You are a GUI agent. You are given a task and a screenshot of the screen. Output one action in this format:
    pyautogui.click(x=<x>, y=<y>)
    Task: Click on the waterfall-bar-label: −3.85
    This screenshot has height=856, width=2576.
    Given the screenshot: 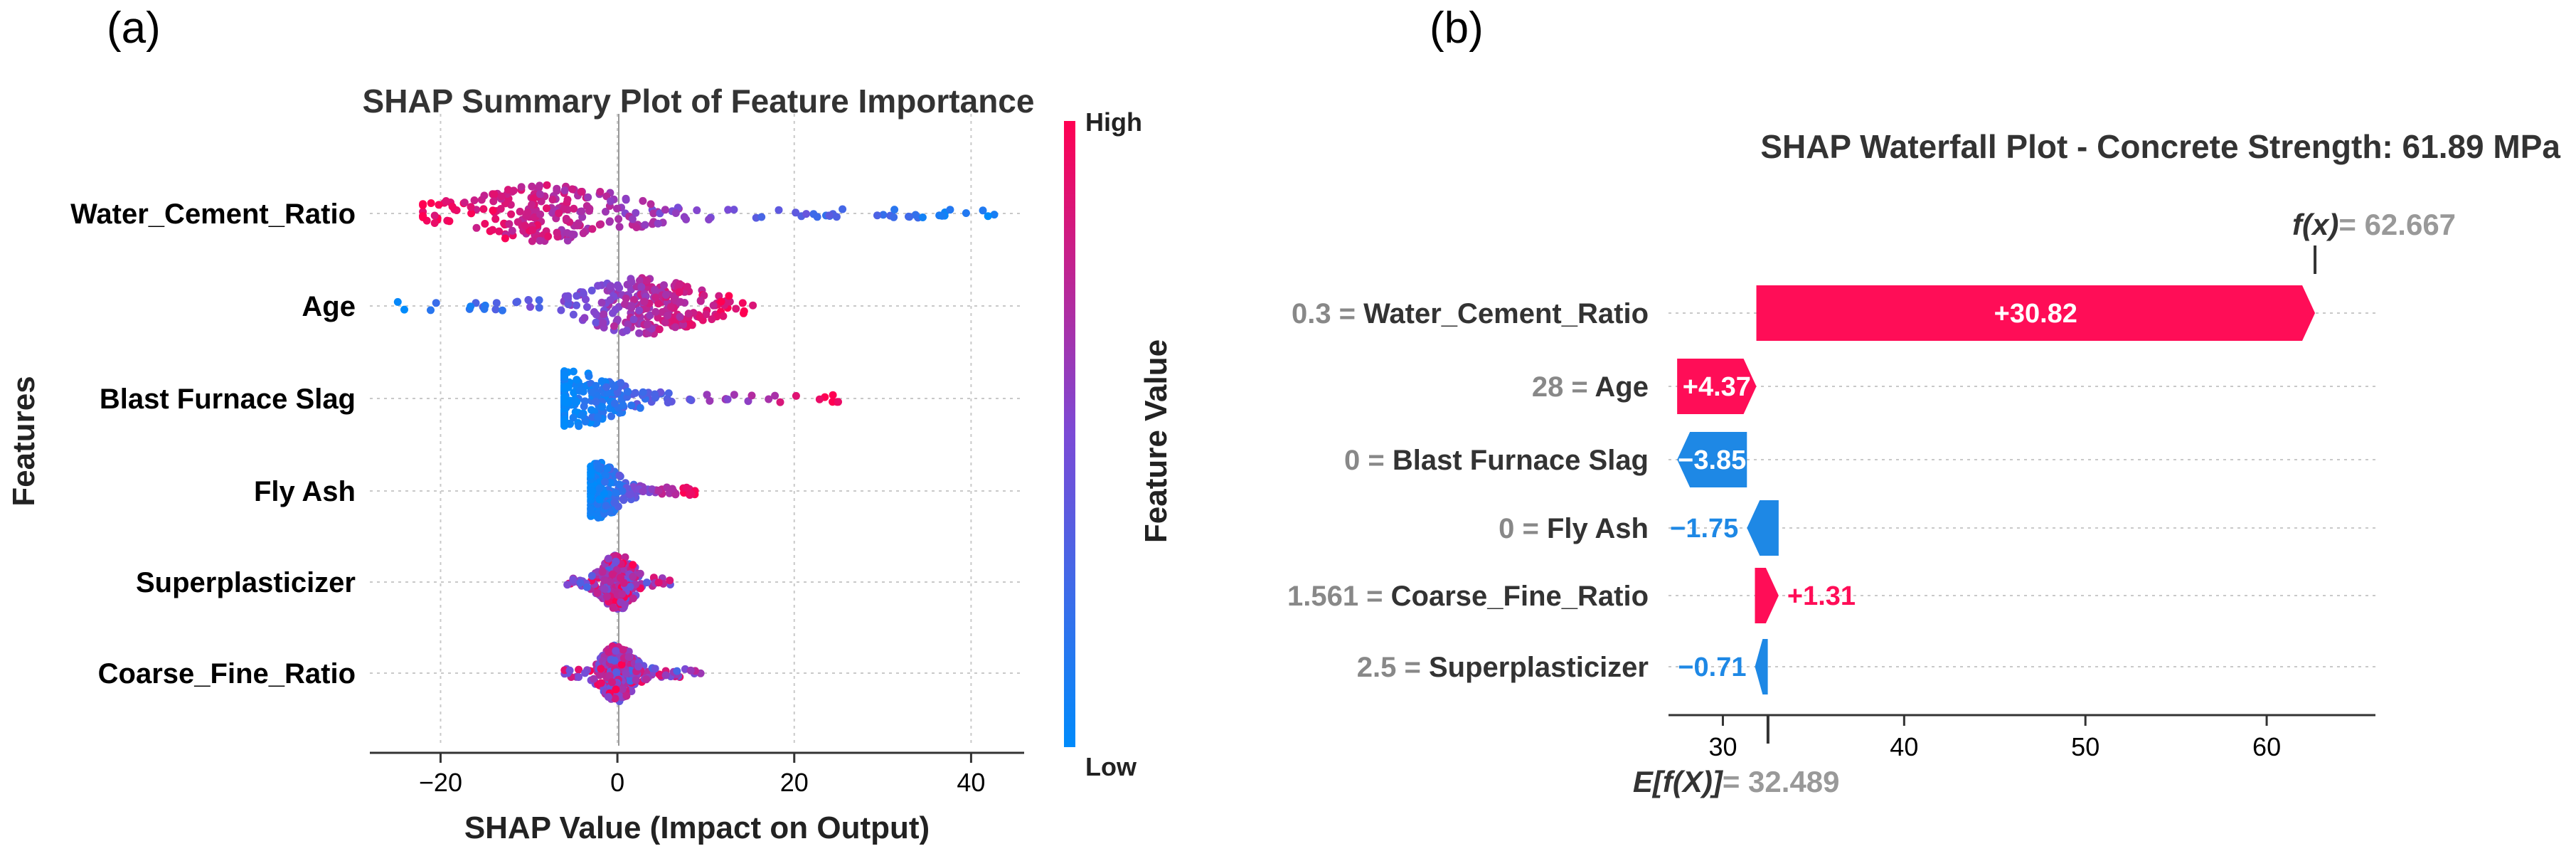 What is the action you would take?
    pyautogui.click(x=1712, y=460)
    